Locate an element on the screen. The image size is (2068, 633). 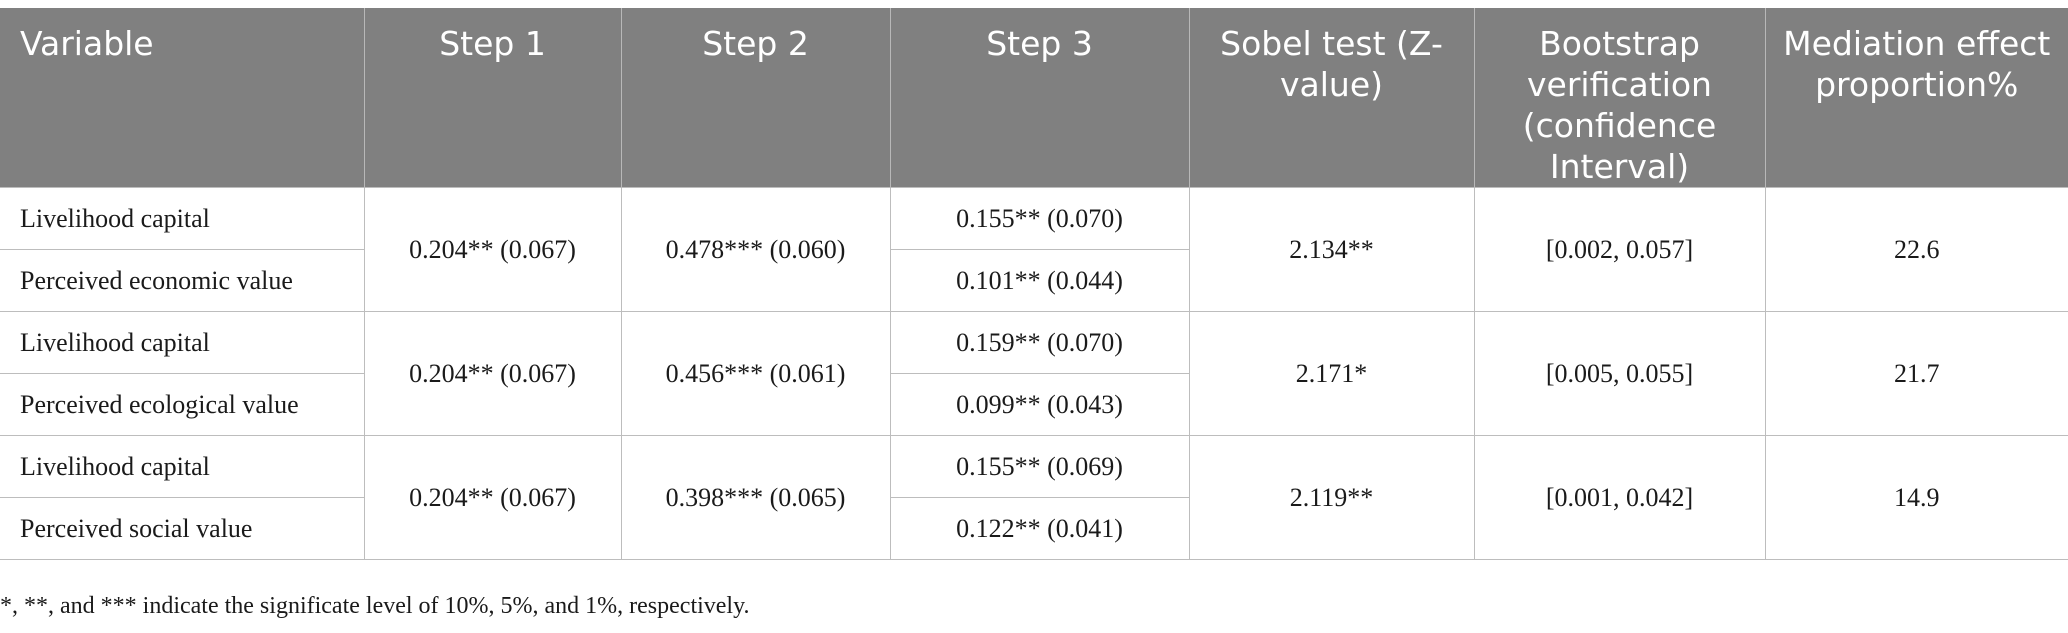
header-step2: Step 2 is located at coordinates (755, 98).